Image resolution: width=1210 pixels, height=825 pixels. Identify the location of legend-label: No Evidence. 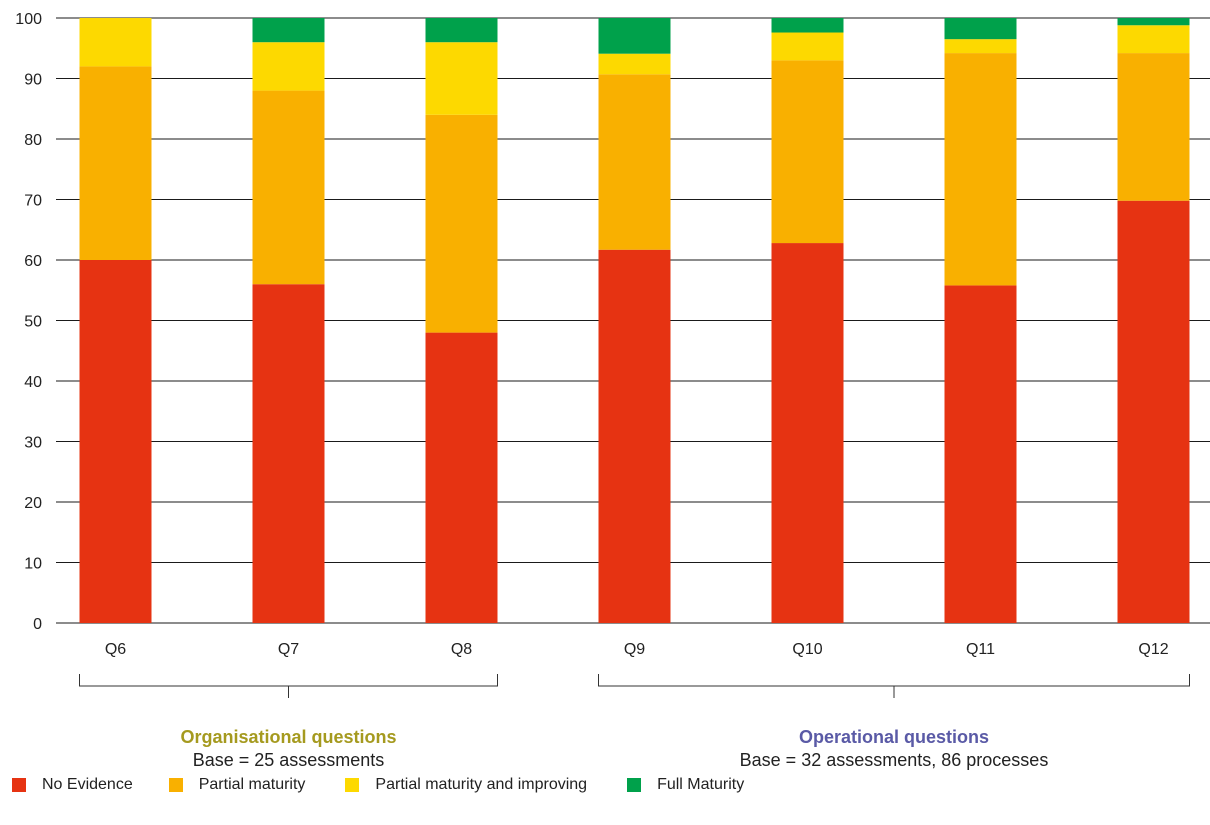
(87, 784).